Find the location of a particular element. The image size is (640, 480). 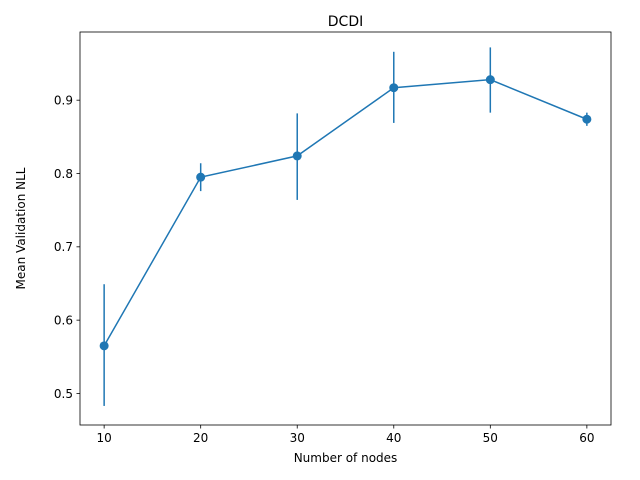

y-tick-label: 0.8 is located at coordinates (63, 174).